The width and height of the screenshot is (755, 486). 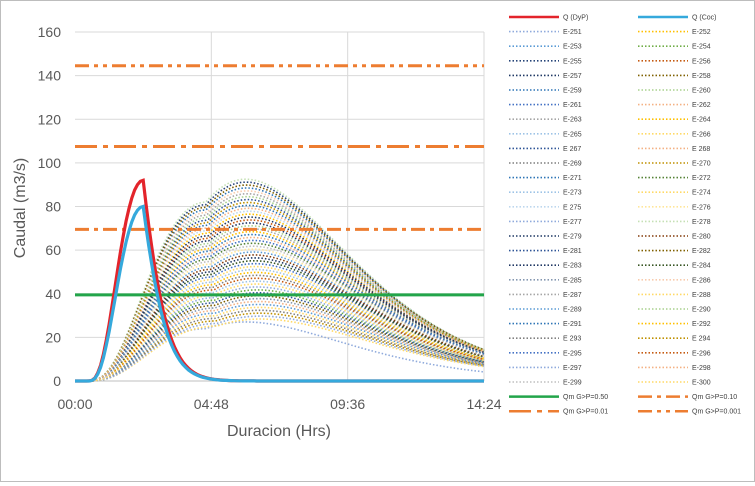 I want to click on legend-label: E-299, so click(x=572, y=383).